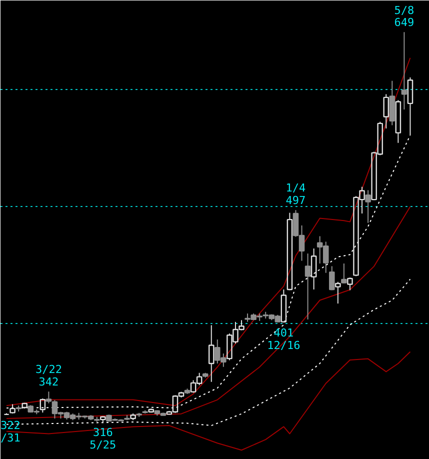 This screenshot has height=459, width=429. What do you see at coordinates (103, 439) in the screenshot?
I see `annotation: 316 5/25` at bounding box center [103, 439].